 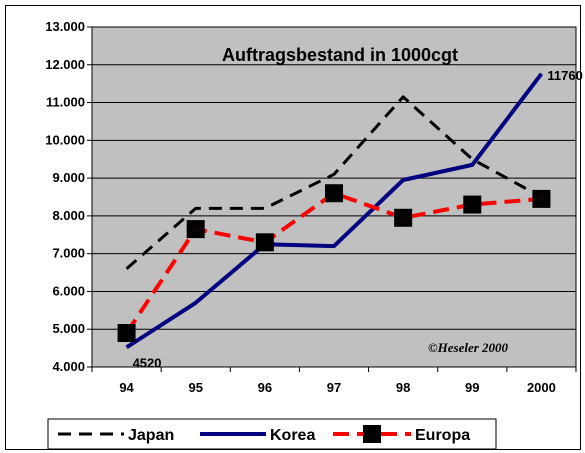 I want to click on y-tick-label: 12.000, so click(x=65, y=64).